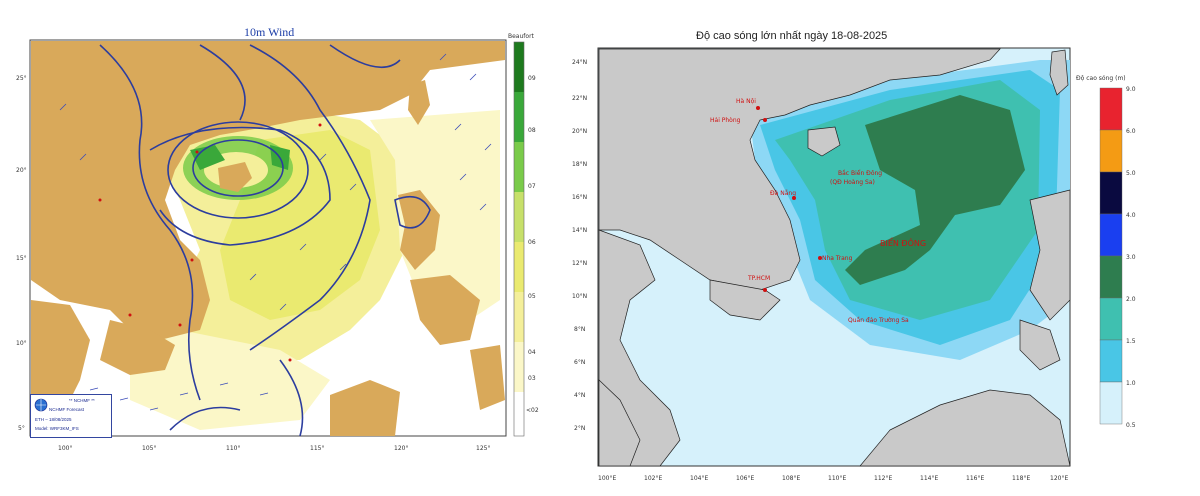 This screenshot has height=496, width=1200. Describe the element at coordinates (579, 296) in the screenshot. I see `wave-lat-10: 10°N` at that location.